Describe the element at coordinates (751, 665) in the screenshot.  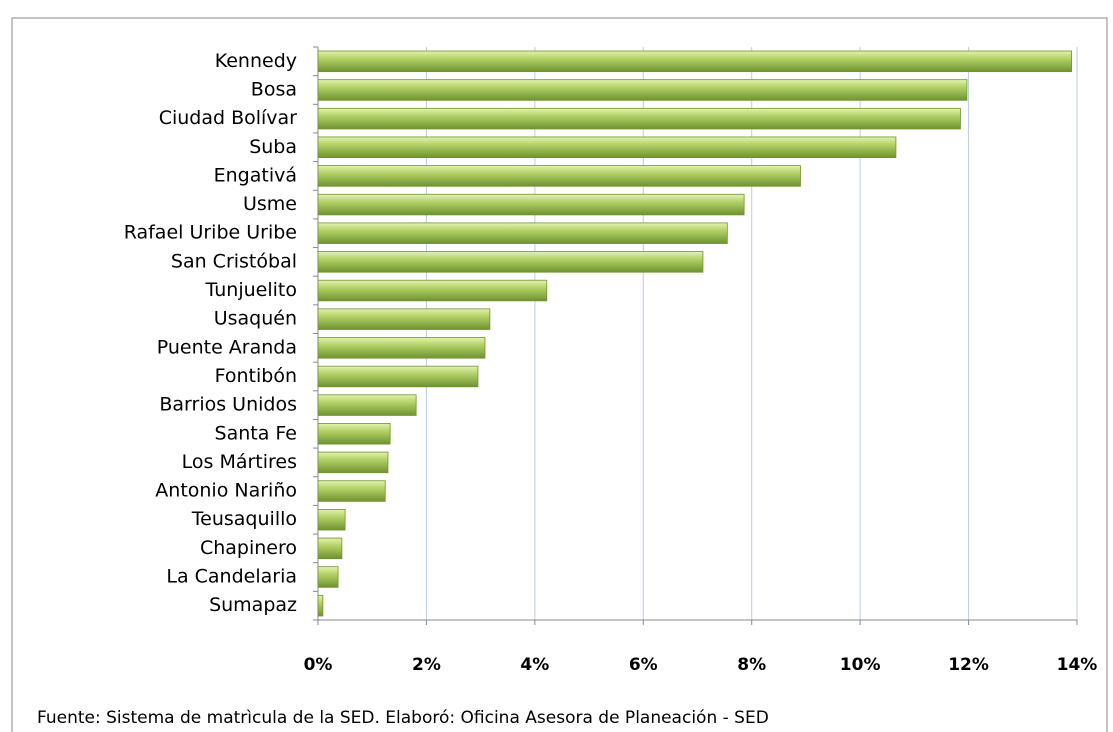
I see `x-tick-label: 8%` at that location.